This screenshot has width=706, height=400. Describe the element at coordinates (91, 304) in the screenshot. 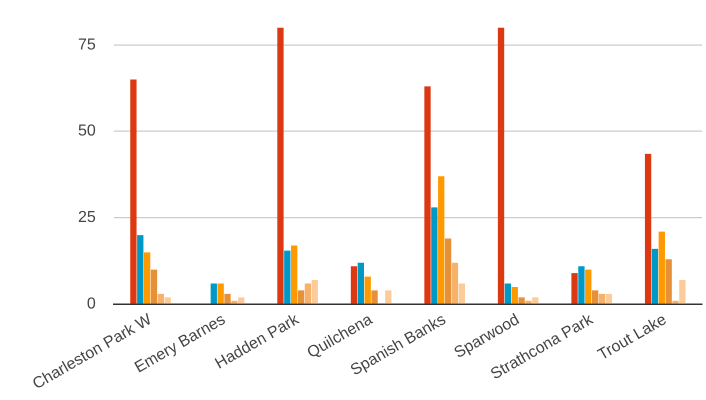

I see `y-tick-label: 0` at that location.